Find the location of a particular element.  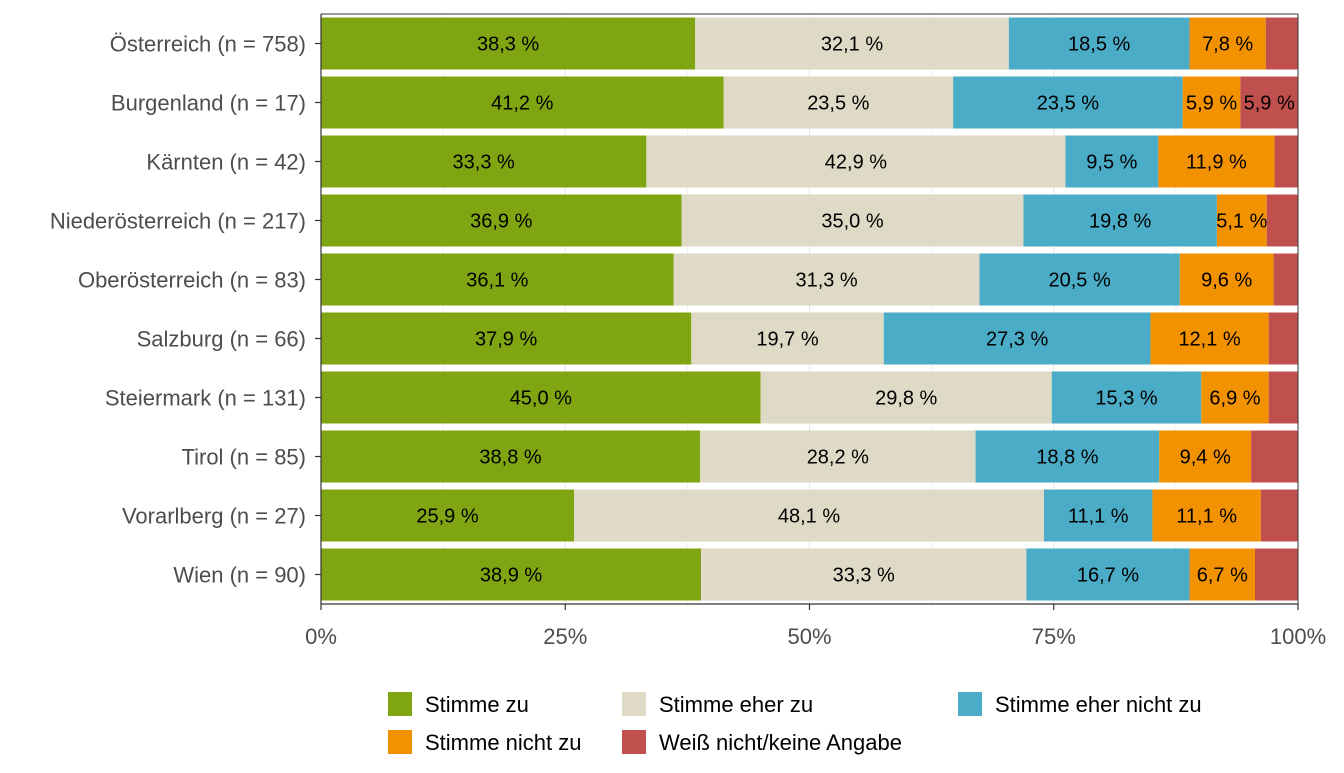

bar-value-label: 29,8 % is located at coordinates (906, 399).